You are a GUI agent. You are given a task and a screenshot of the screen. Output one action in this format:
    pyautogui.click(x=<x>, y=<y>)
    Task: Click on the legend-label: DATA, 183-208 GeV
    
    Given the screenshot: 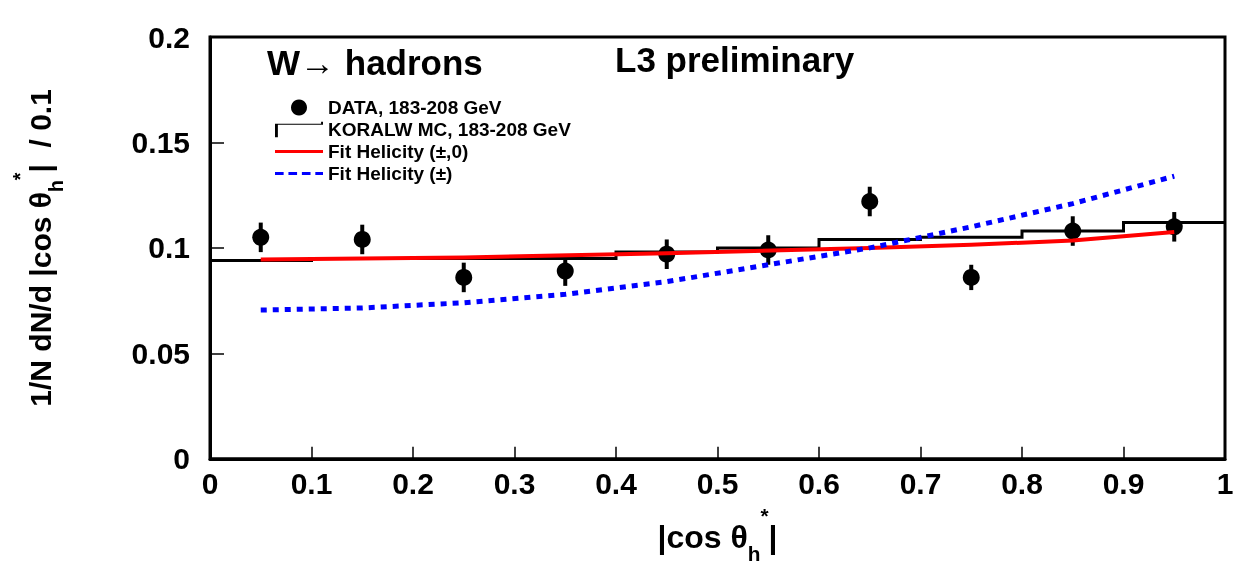 What is the action you would take?
    pyautogui.click(x=415, y=107)
    